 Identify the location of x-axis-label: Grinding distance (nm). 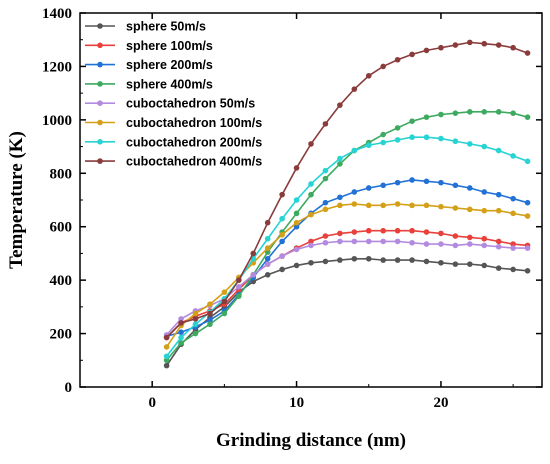
(311, 440).